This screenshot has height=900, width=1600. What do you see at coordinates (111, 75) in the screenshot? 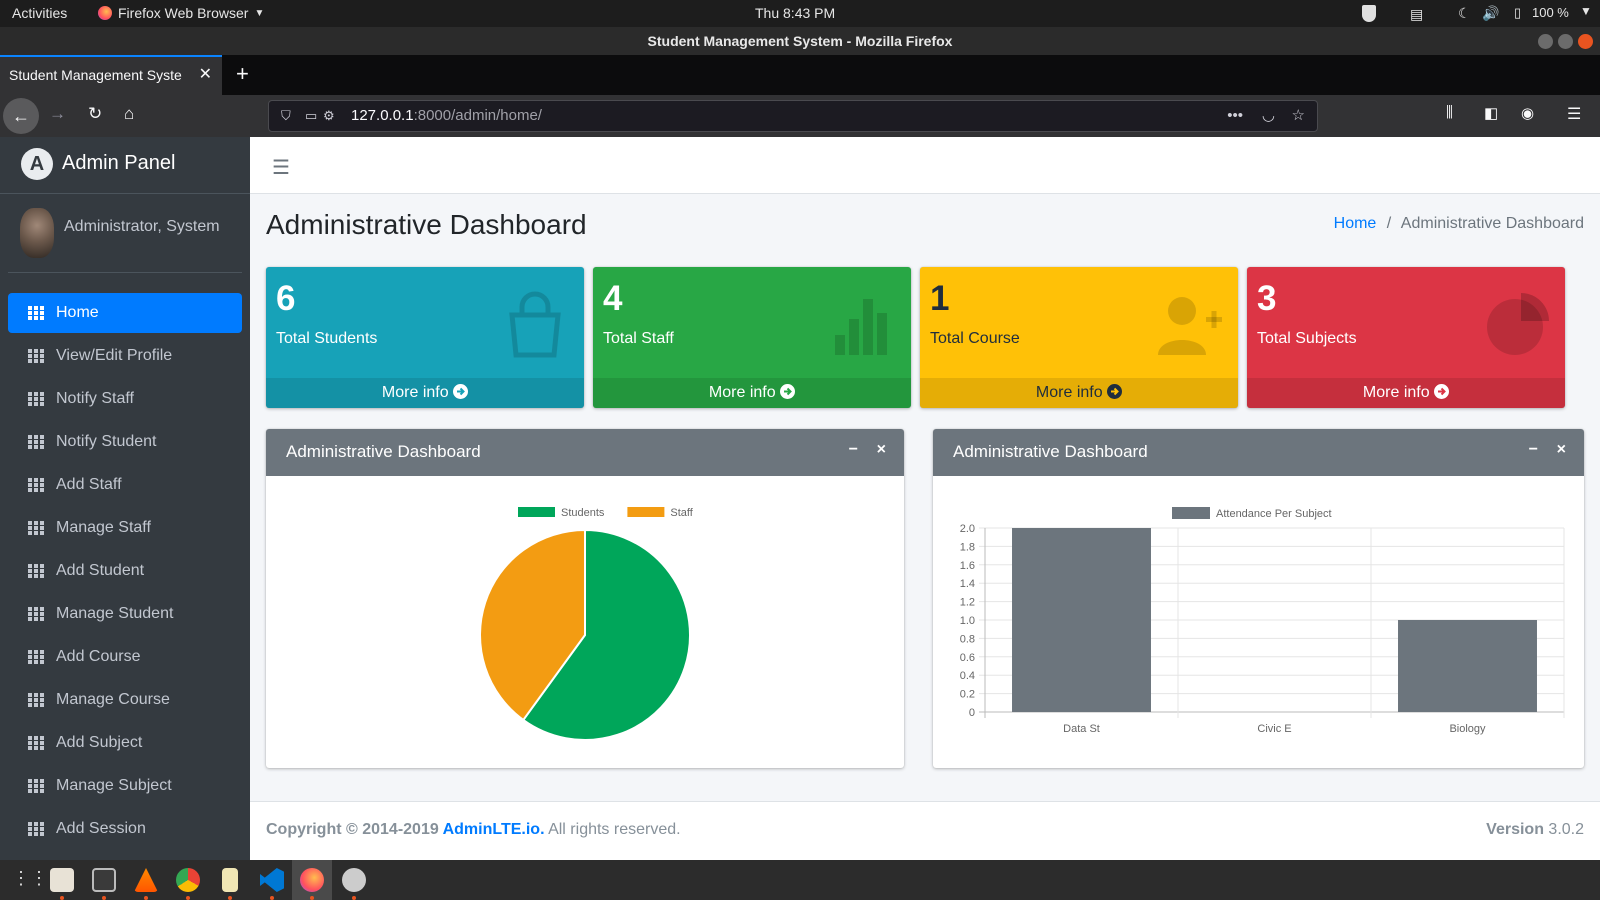
I see `browser-tab: Student Management Syste ✕` at bounding box center [111, 75].